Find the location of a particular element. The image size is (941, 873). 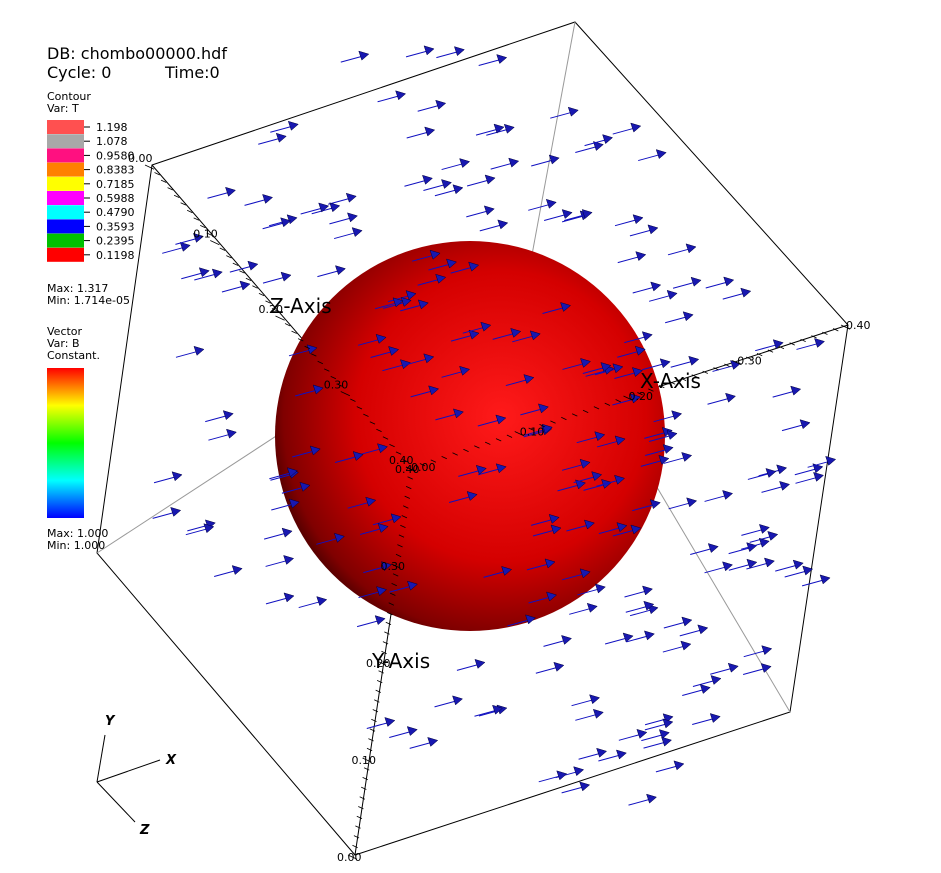

vector-colorbar is located at coordinates (65, 443).